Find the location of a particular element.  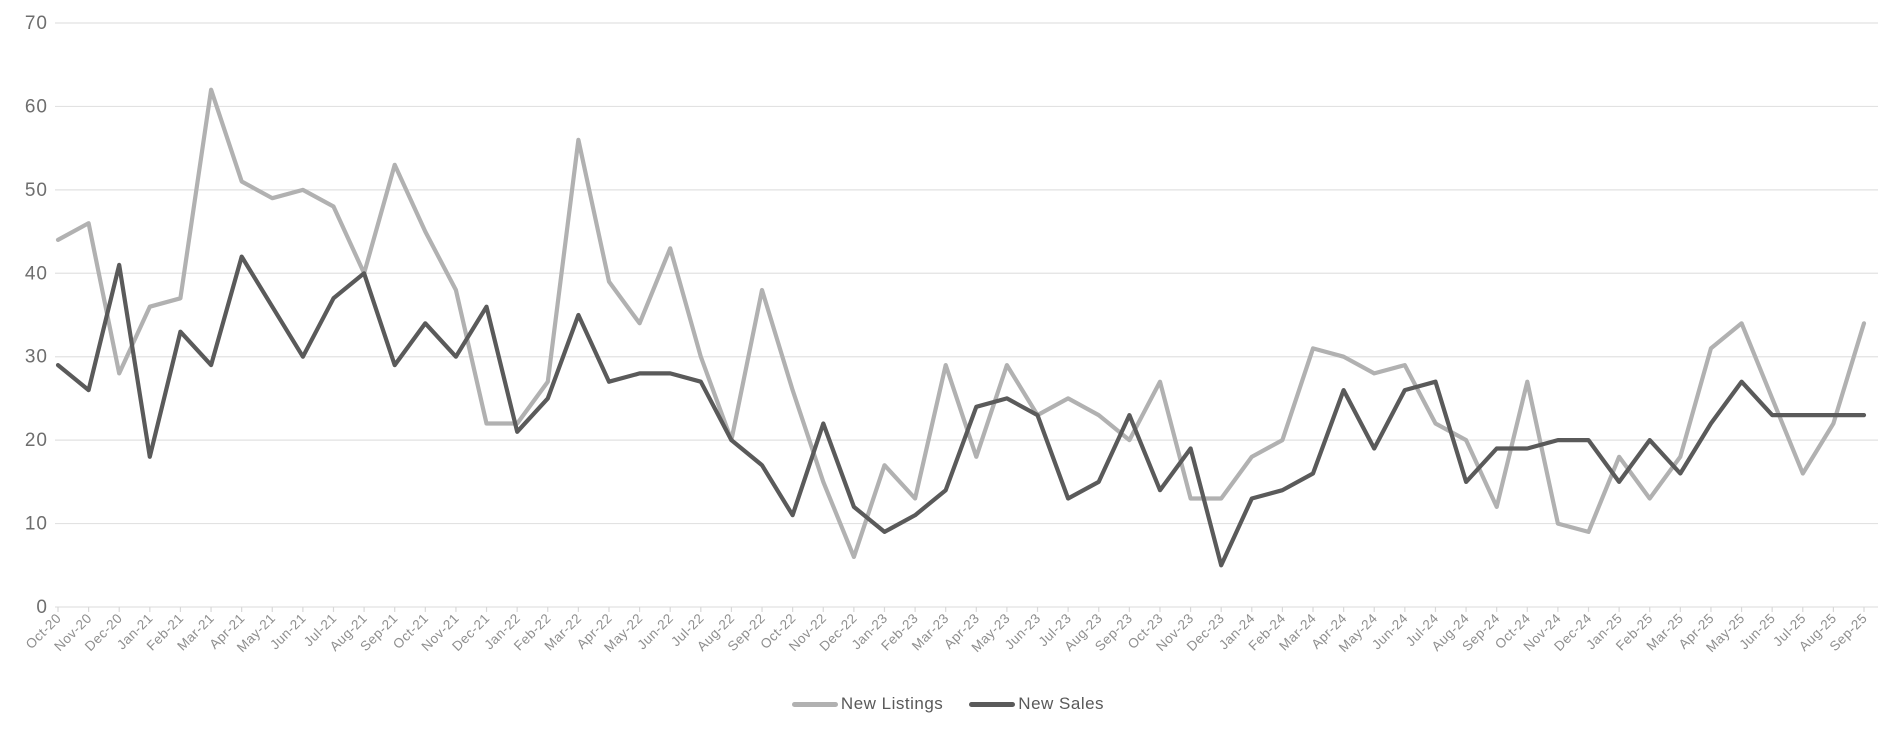

legend-label-new-listings: New Listings is located at coordinates (892, 703).